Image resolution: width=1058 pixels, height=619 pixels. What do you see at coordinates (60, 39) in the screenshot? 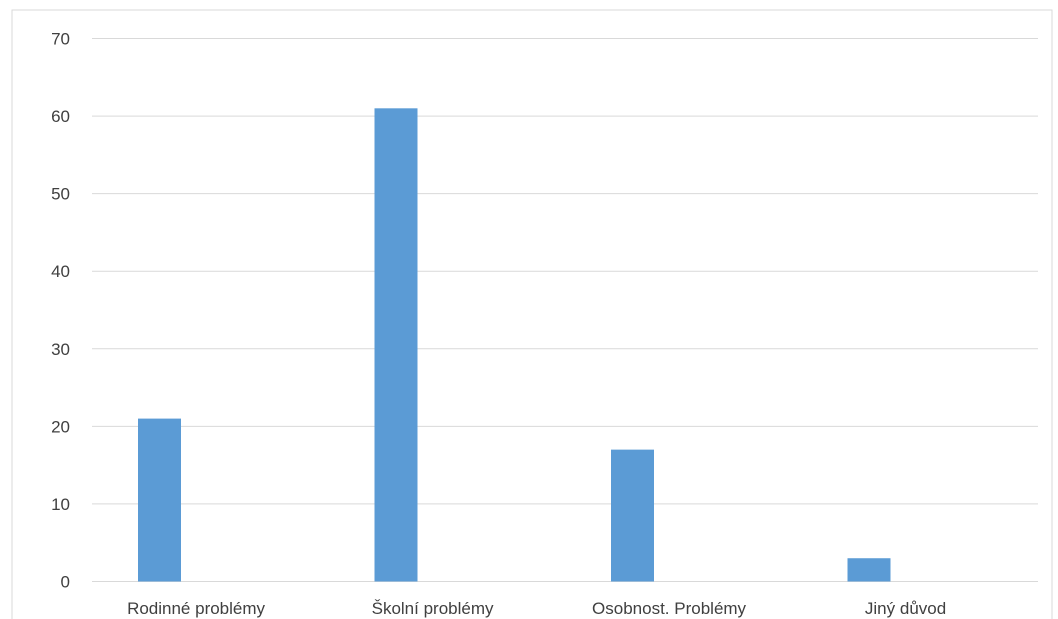
I see `y-tick-label: 70` at bounding box center [60, 39].